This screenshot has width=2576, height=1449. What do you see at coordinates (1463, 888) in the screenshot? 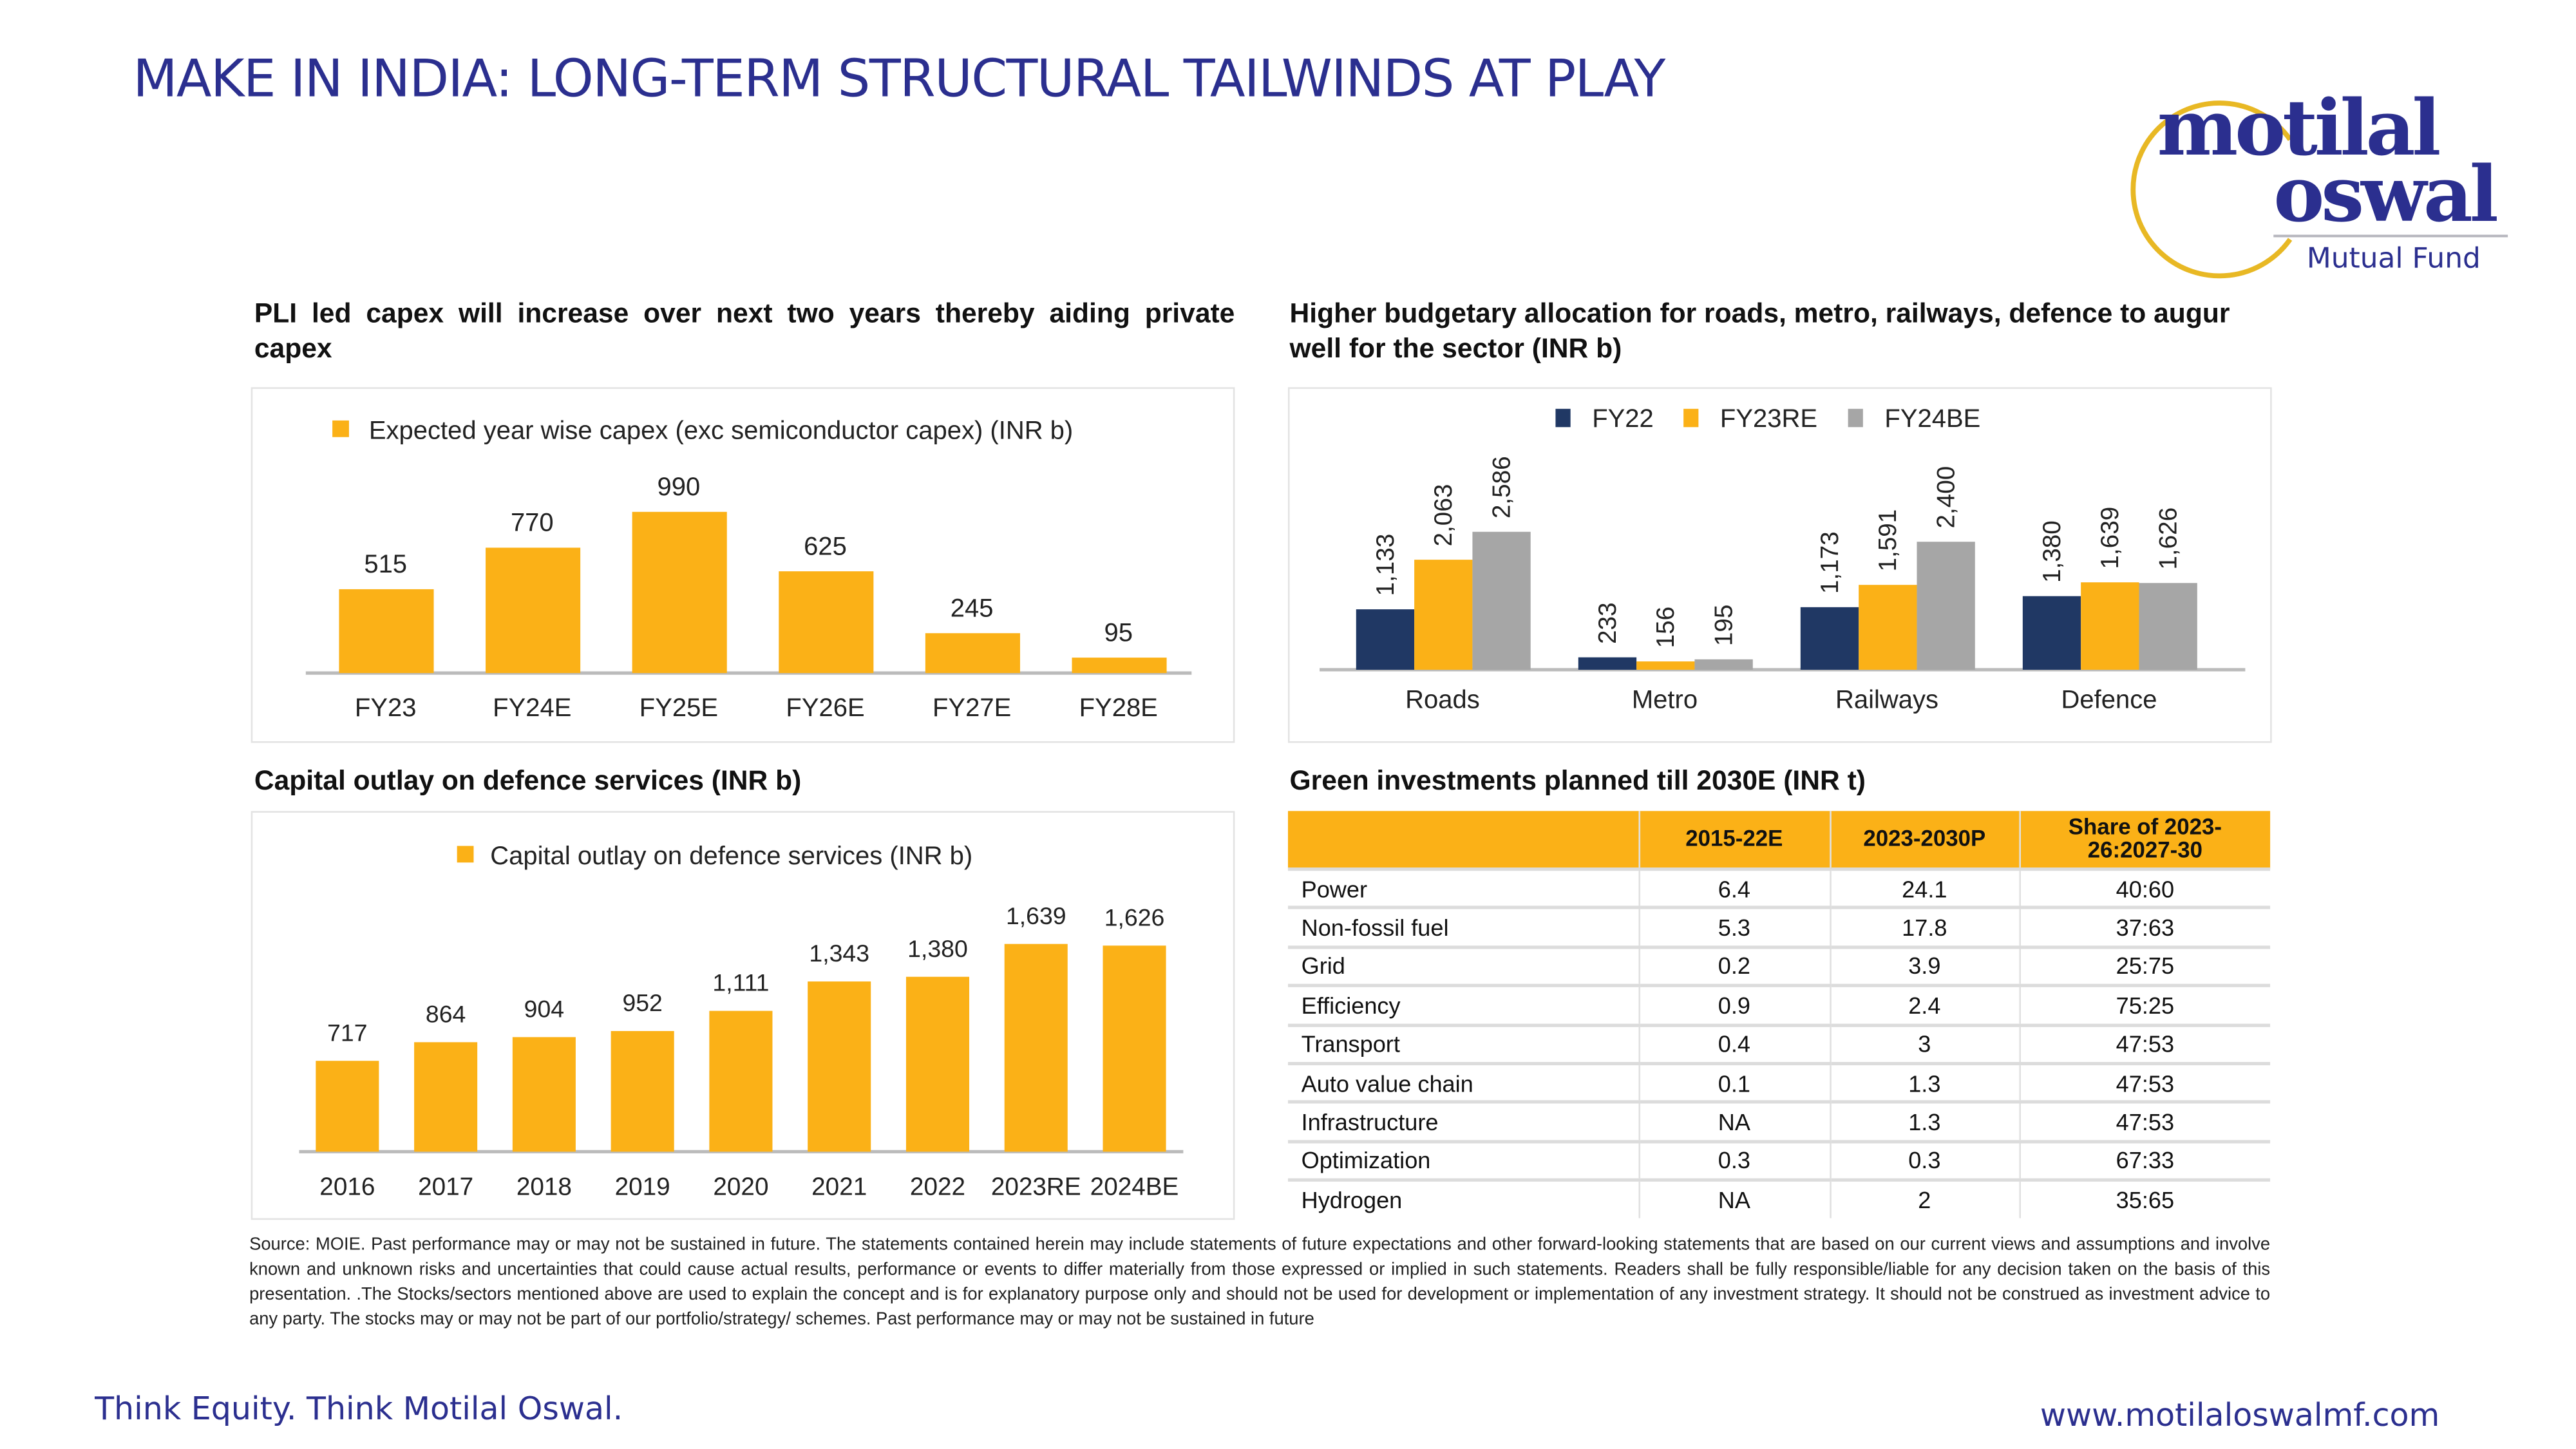
I see `table-cell: Power` at bounding box center [1463, 888].